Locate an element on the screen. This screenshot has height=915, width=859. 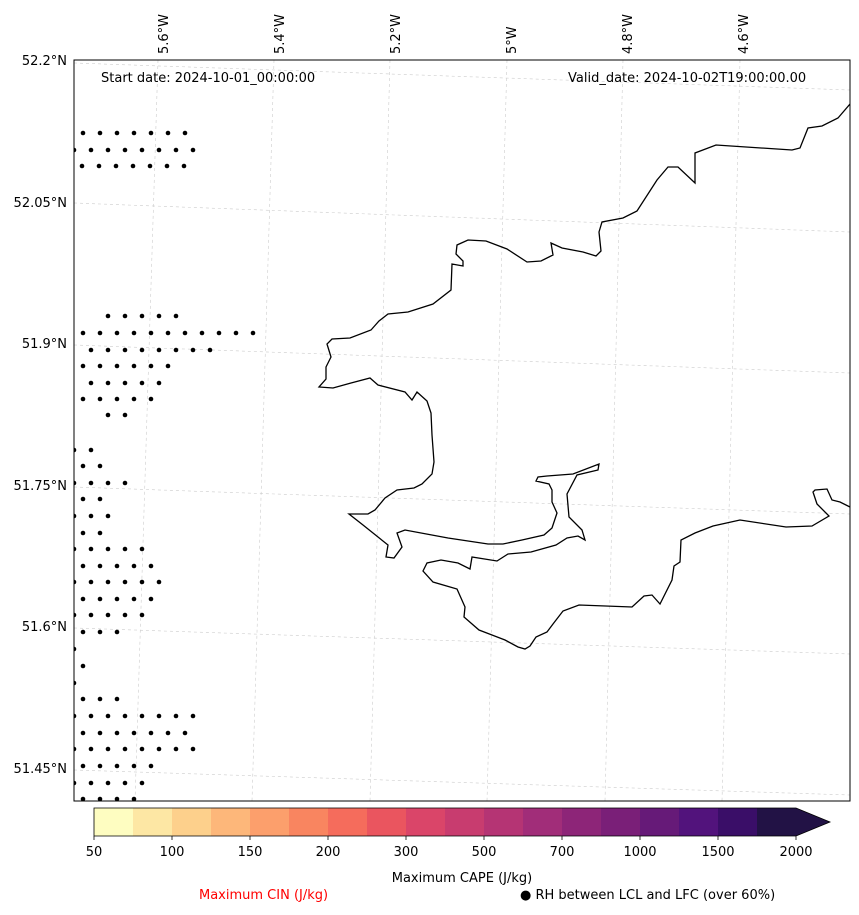
longitude-labels: 5.6°W 5.4°W 5.2°W 5°W 4.8°W 4.6°W is located at coordinates (454, 34).